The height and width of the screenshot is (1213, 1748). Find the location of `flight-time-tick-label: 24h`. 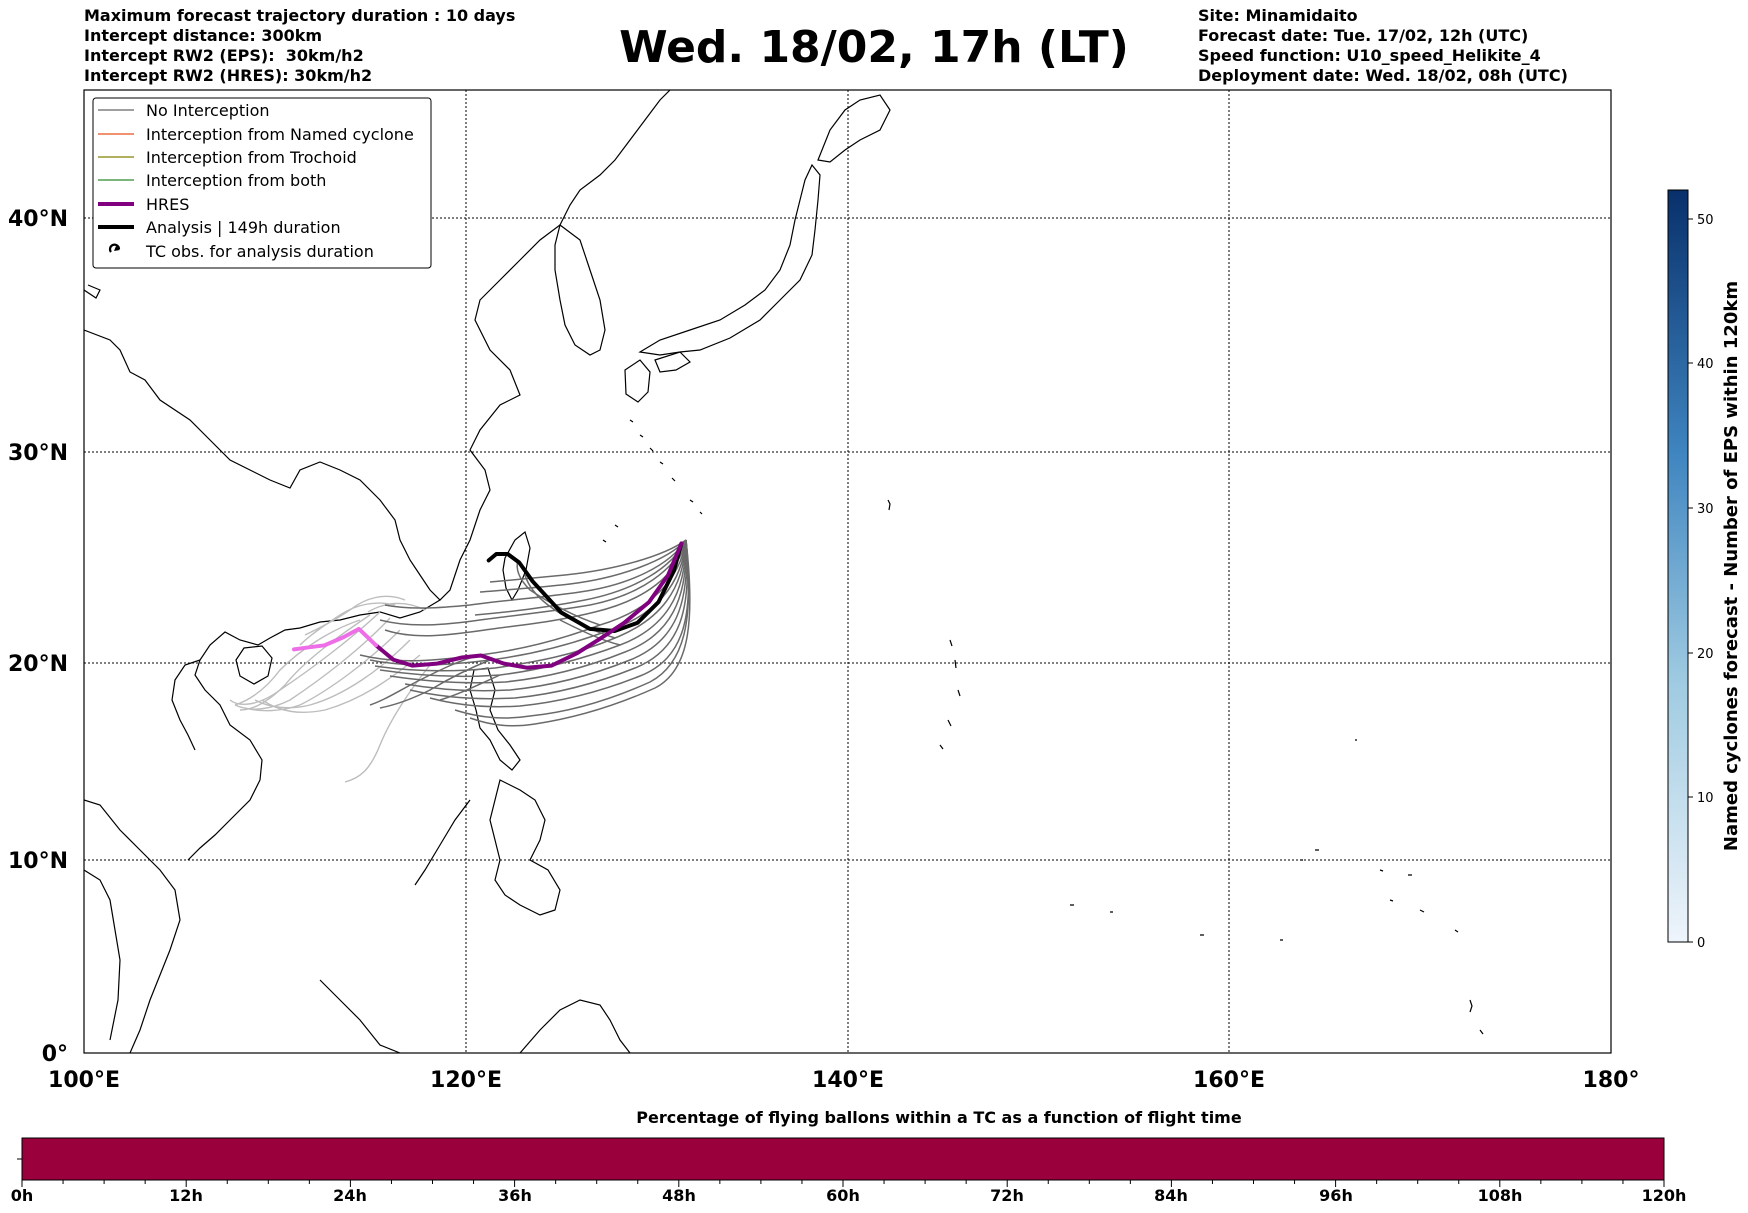

flight-time-tick-label: 24h is located at coordinates (350, 1195).